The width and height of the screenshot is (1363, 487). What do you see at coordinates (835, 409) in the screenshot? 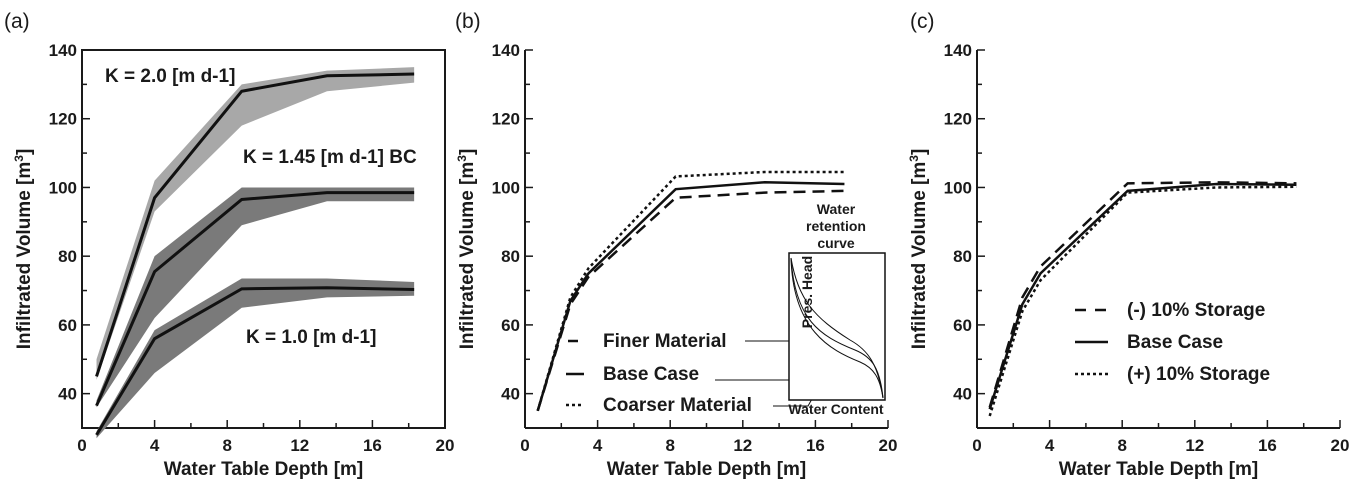
I see `inset-x-label: Water Content` at bounding box center [835, 409].